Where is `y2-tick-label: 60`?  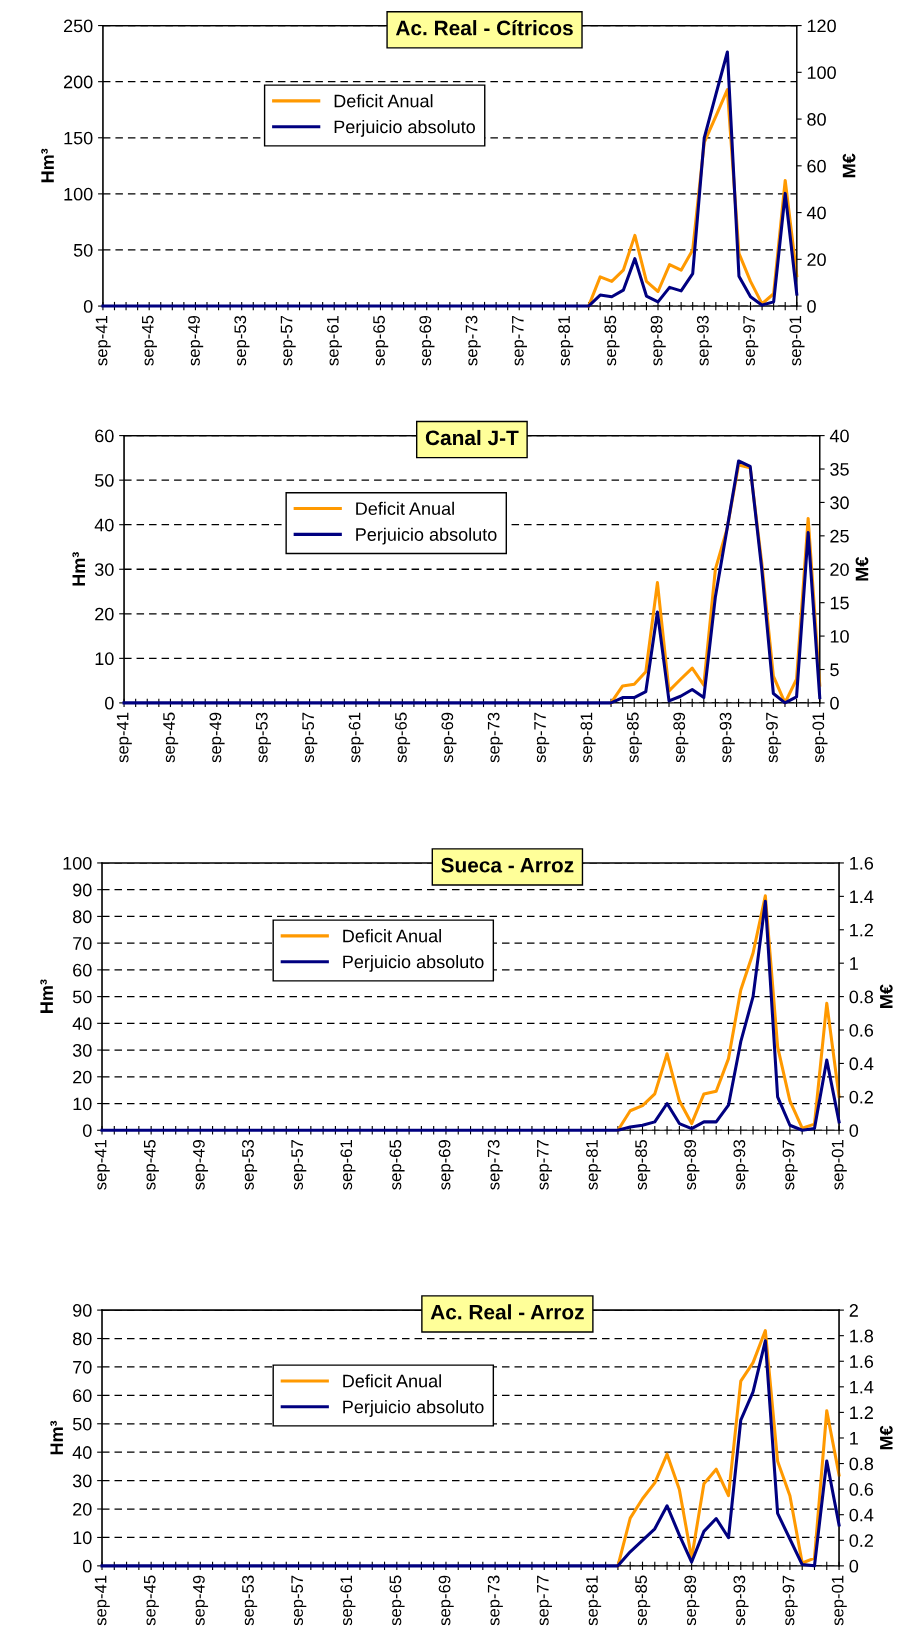 y2-tick-label: 60 is located at coordinates (816, 166).